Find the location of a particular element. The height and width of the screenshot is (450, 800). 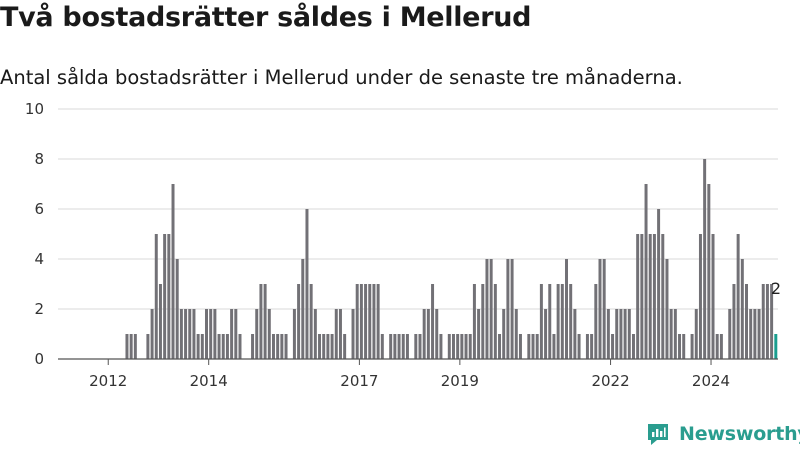

x-tick-label: 2019 is located at coordinates (460, 381).